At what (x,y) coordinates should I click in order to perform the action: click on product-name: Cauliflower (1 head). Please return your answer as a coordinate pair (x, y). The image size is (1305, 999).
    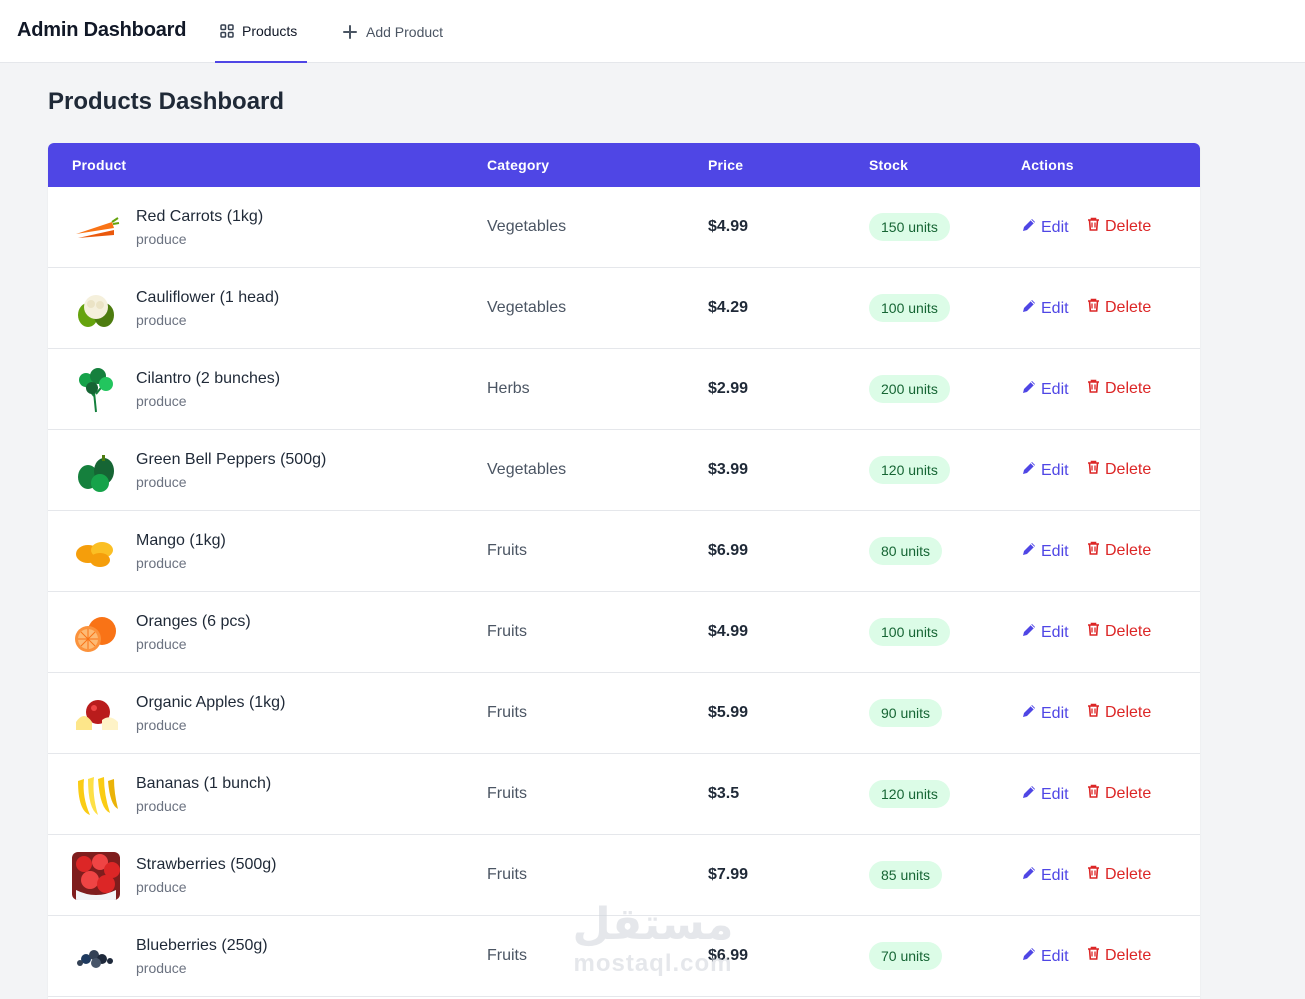
    Looking at the image, I should click on (208, 297).